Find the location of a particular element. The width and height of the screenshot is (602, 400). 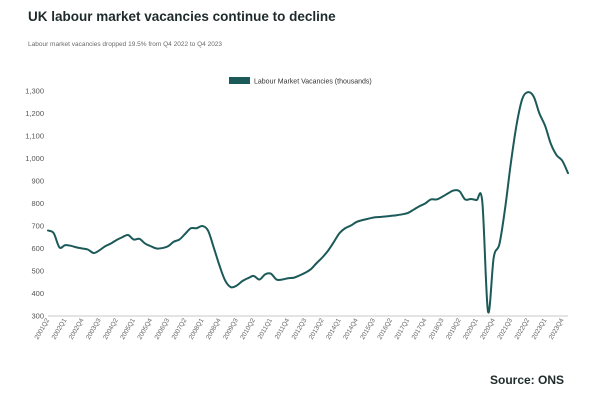

x-tick-label: 2020Q4 is located at coordinates (488, 329).